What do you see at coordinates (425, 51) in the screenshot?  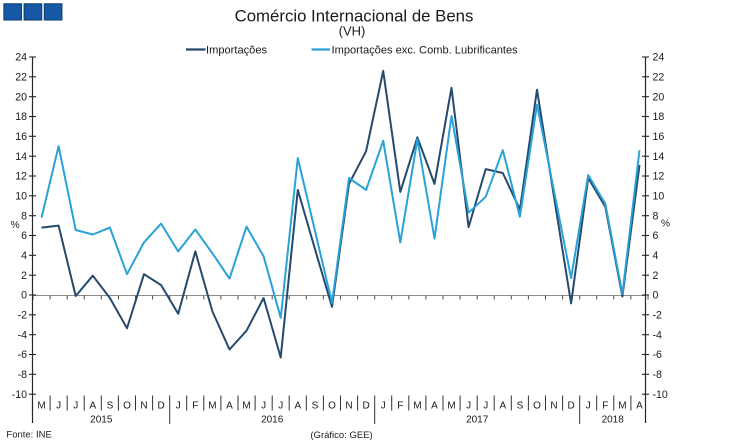 I see `svg-text:Importações exc. Comb. Lubrifi: Importações exc. Comb. Lubrificantes` at bounding box center [425, 51].